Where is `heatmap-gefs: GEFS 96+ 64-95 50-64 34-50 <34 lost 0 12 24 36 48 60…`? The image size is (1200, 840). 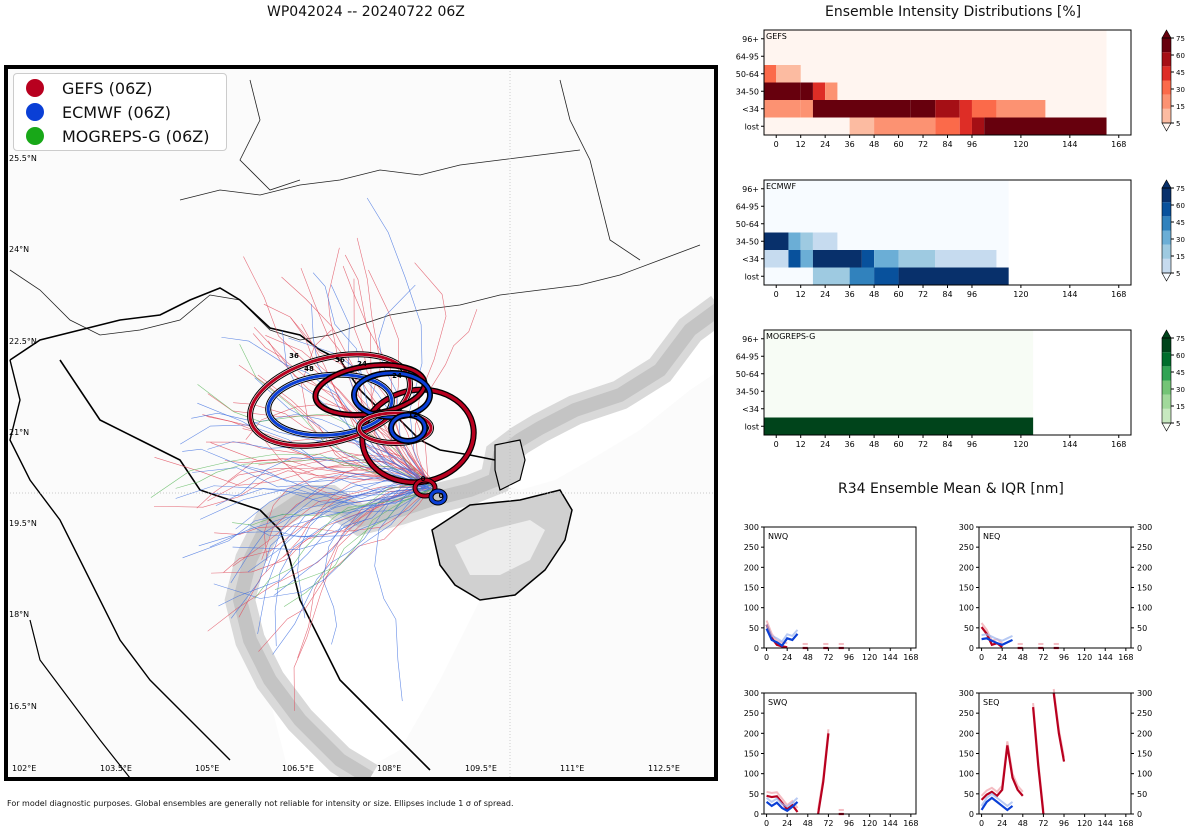
heatmap-gefs: GEFS 96+ 64-95 50-64 34-50 <34 lost 0 12 24 36 48 60… is located at coordinates (960, 89).